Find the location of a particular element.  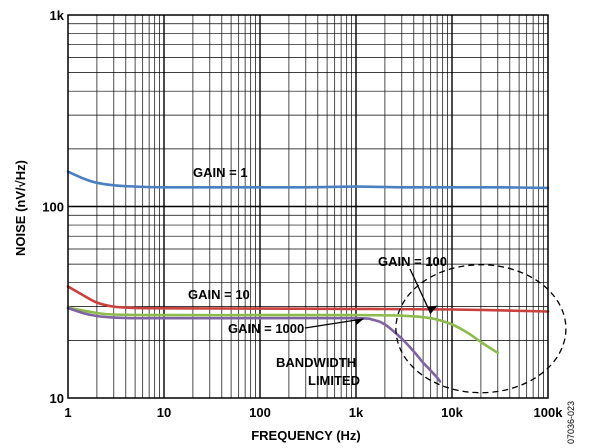

x-tick-label: 10 is located at coordinates (164, 412).